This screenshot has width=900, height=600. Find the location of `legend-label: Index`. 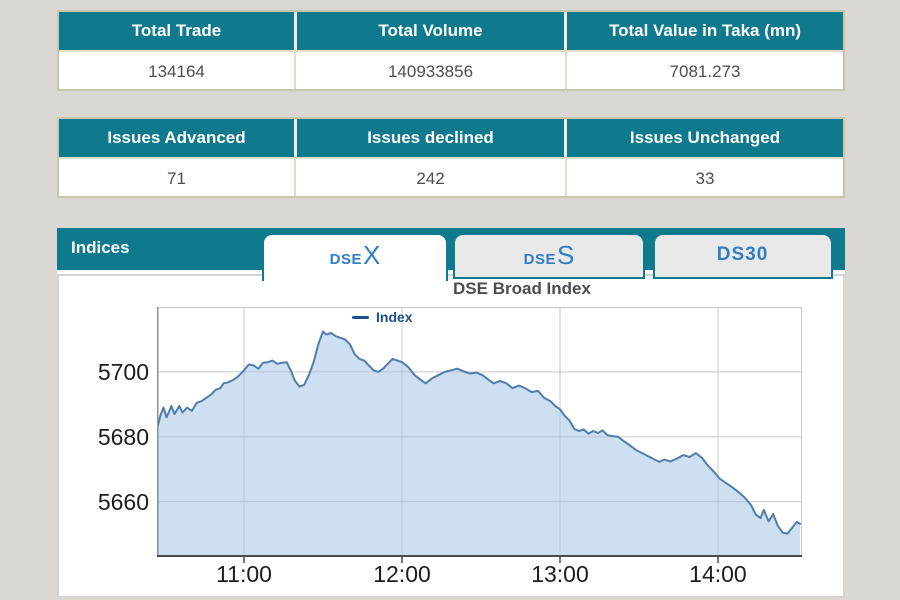

legend-label: Index is located at coordinates (394, 317).